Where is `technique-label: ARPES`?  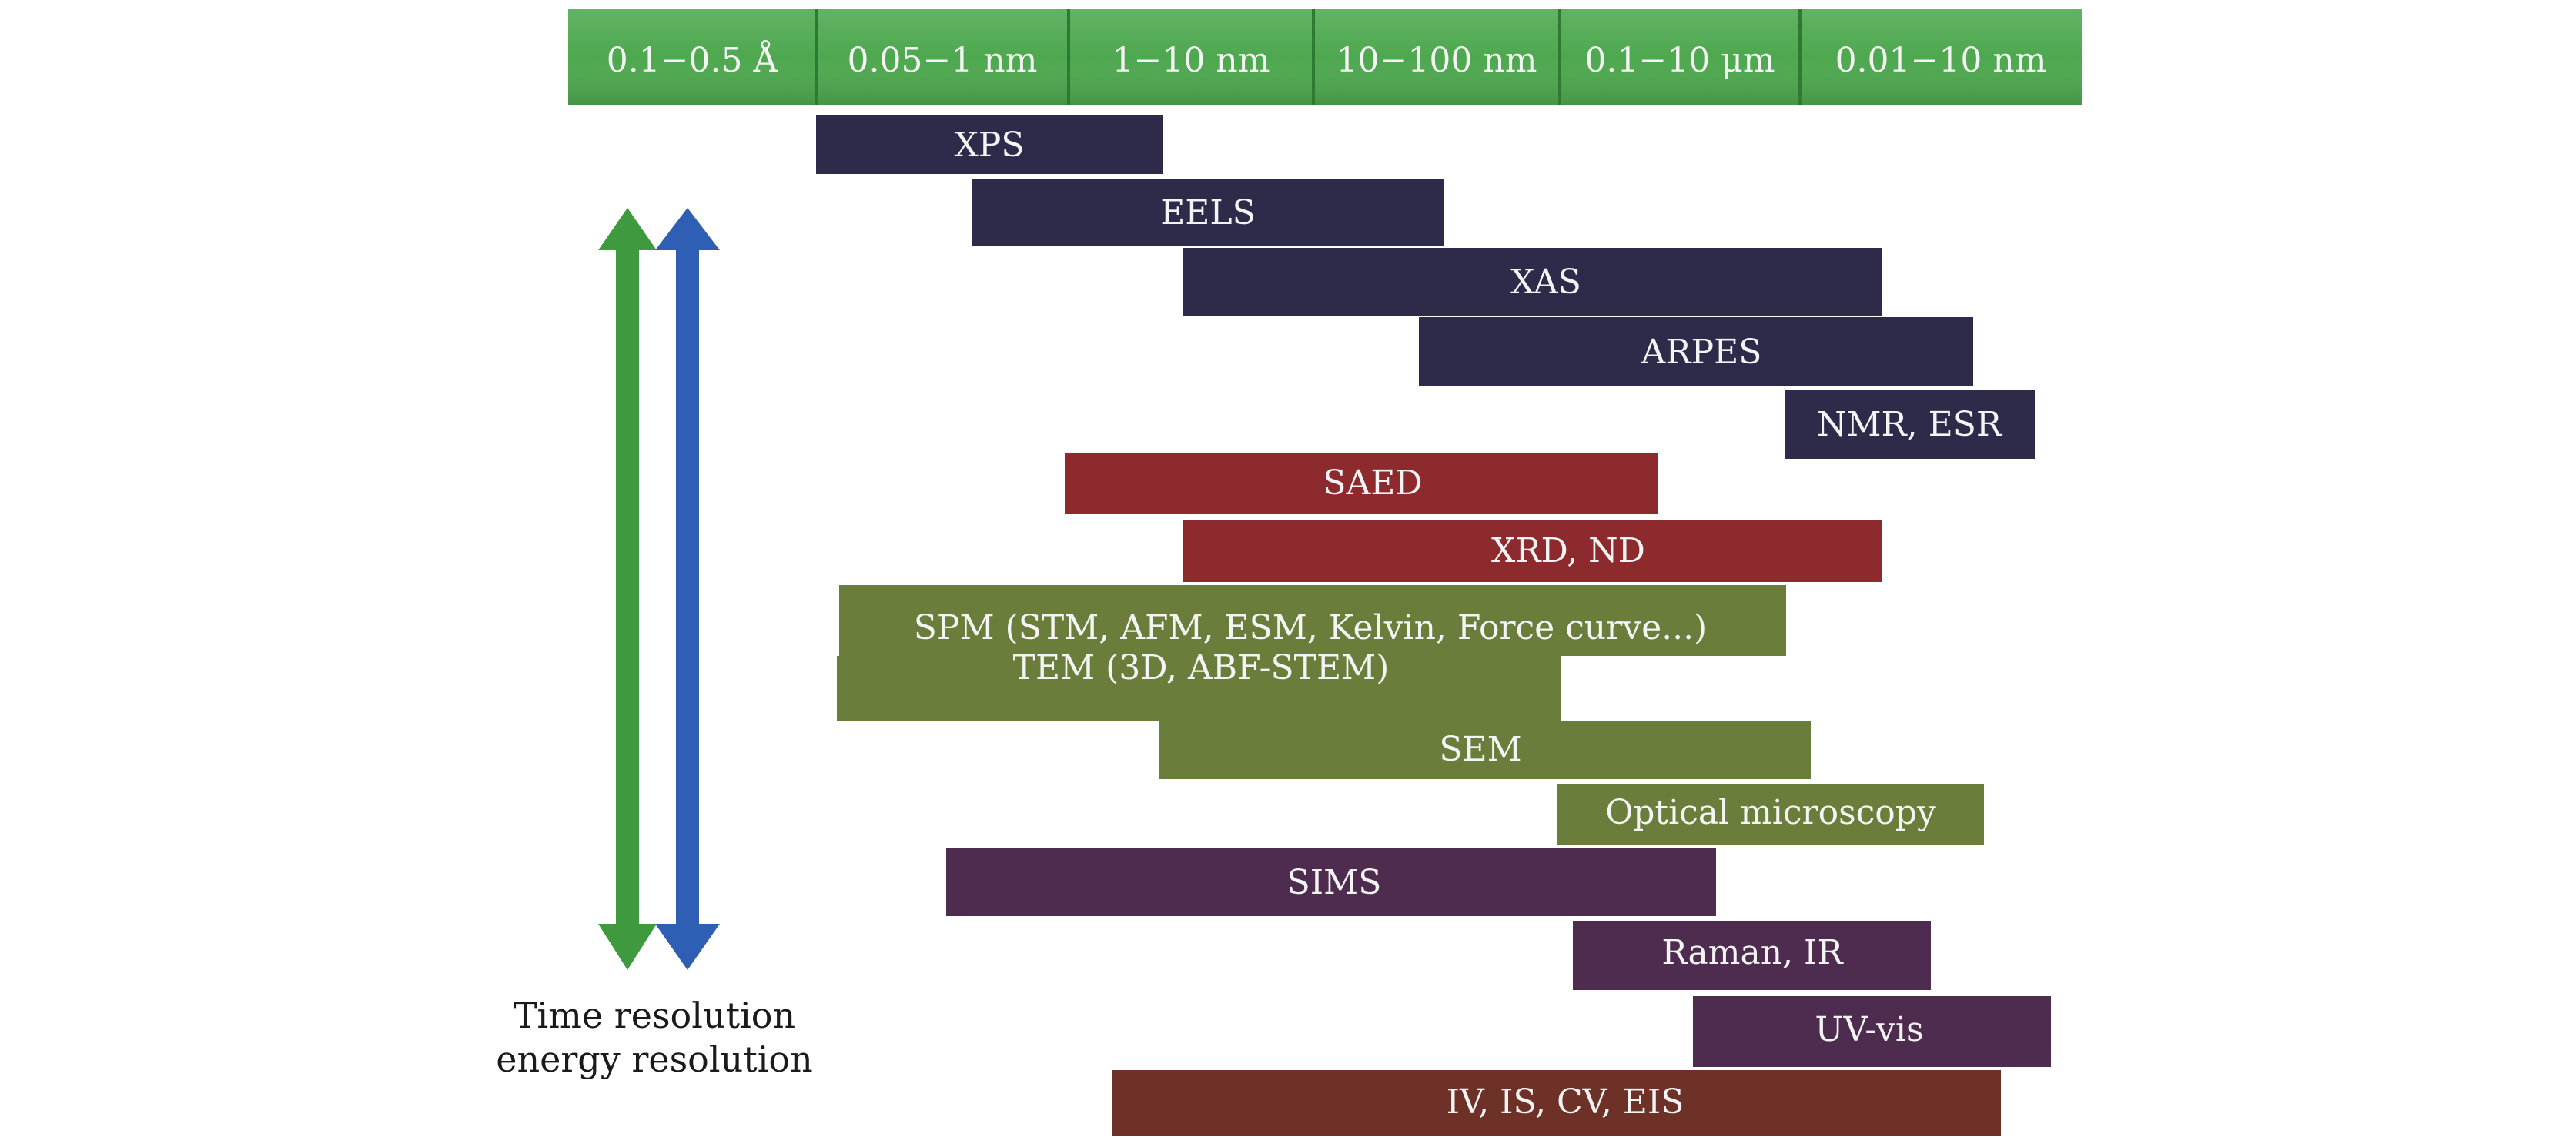 technique-label: ARPES is located at coordinates (1702, 352).